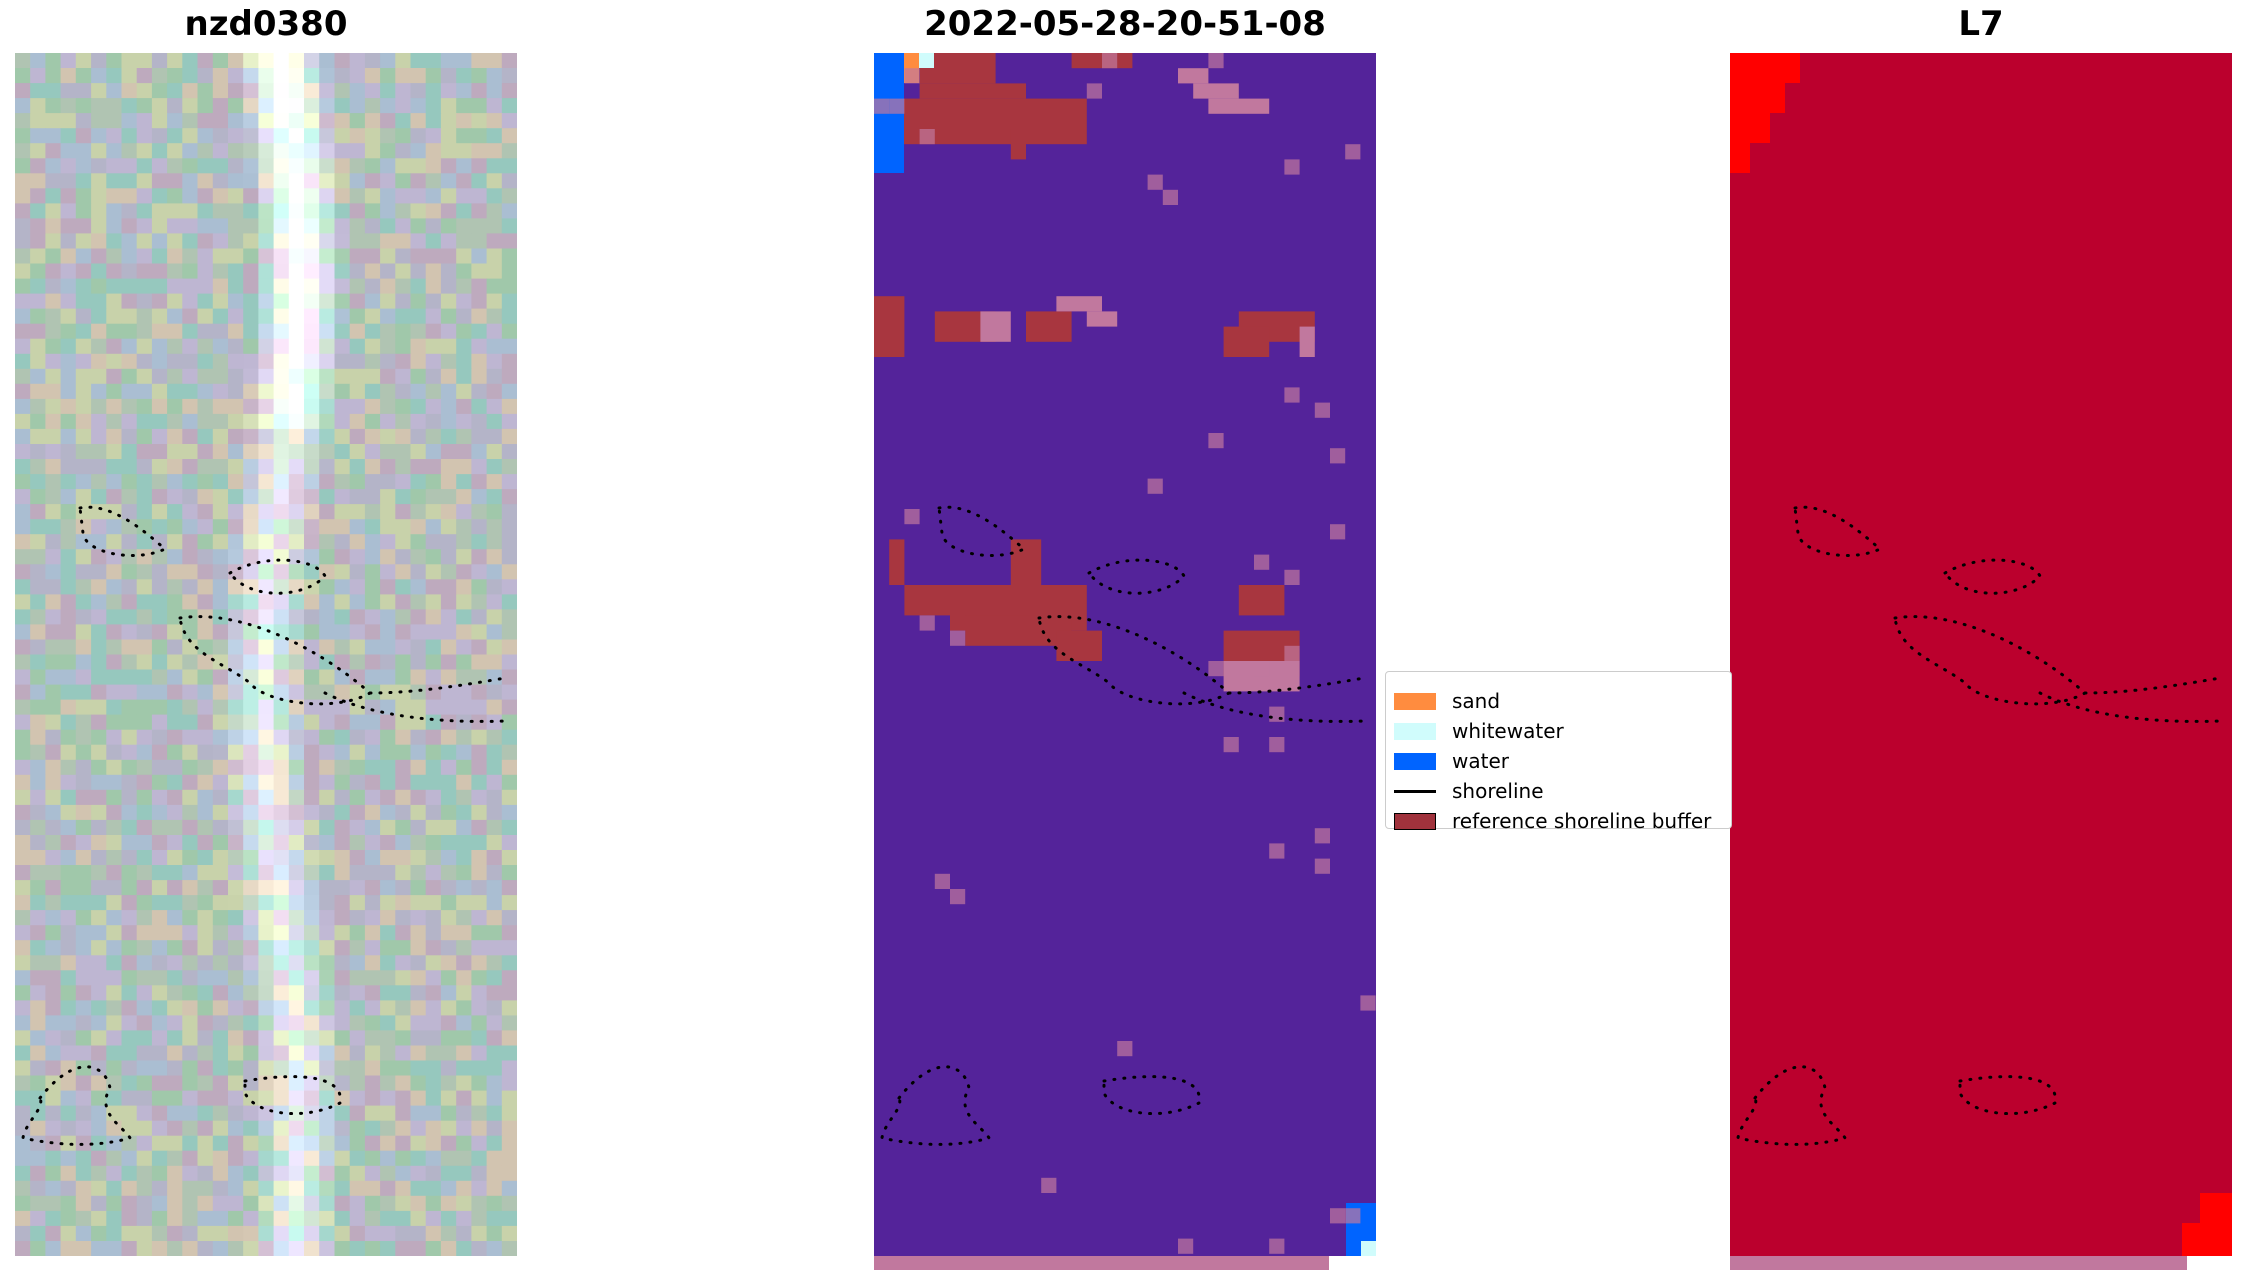  Describe the element at coordinates (1415, 821) in the screenshot. I see `legend-swatch-buffer` at that location.